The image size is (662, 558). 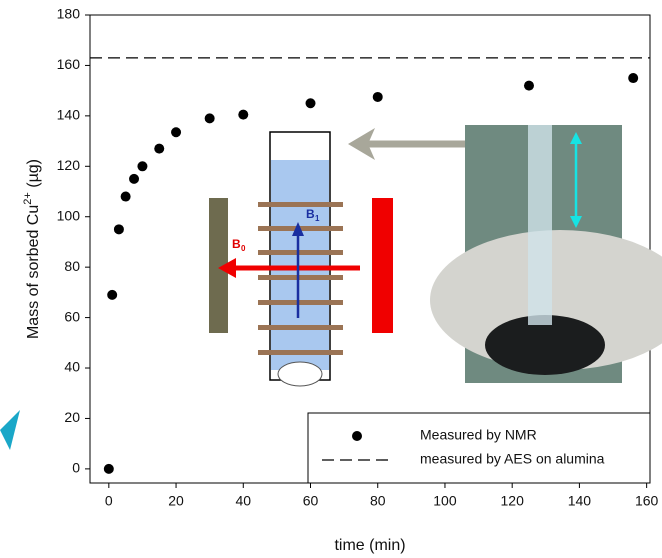 I want to click on y-axis-label-part: (µg), so click(x=33, y=175).